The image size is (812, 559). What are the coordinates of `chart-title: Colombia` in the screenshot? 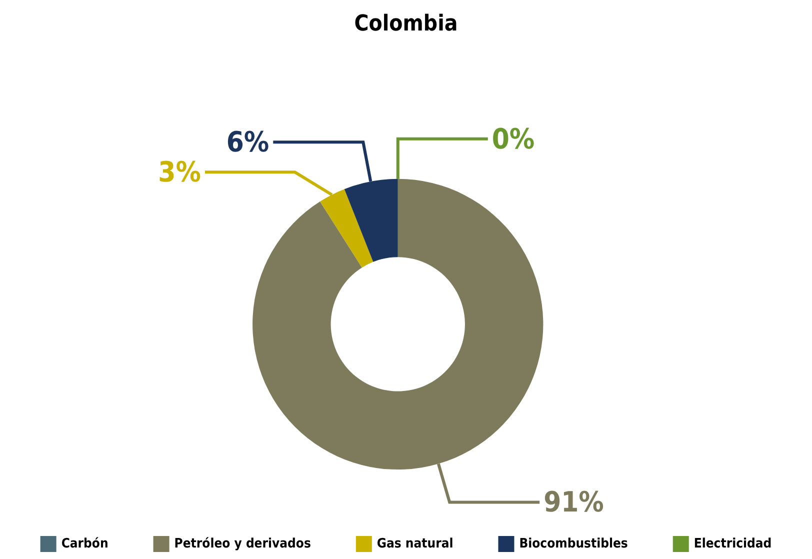 It's located at (406, 24).